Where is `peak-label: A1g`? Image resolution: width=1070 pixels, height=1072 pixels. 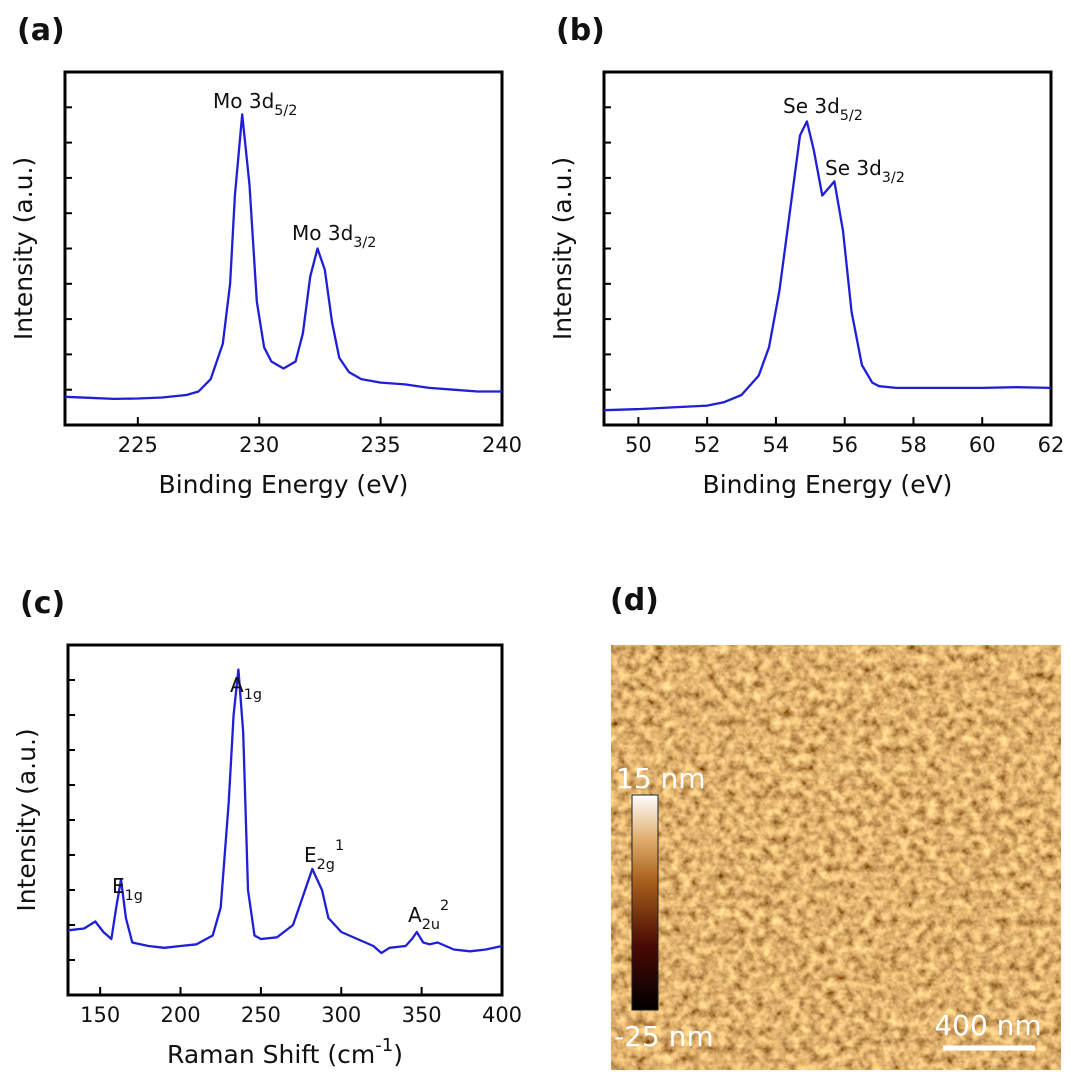 peak-label: A1g is located at coordinates (246, 688).